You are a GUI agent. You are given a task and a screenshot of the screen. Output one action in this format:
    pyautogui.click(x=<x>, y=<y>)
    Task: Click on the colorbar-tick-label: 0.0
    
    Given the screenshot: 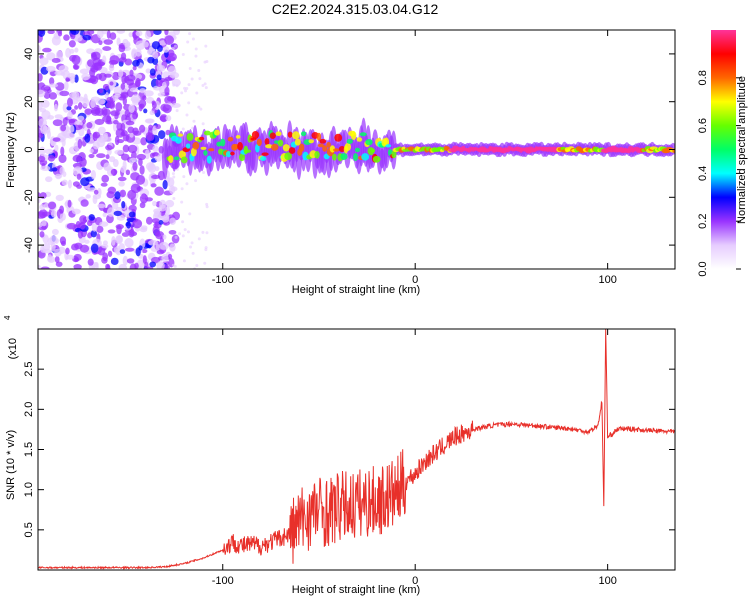 What is the action you would take?
    pyautogui.click(x=703, y=268)
    